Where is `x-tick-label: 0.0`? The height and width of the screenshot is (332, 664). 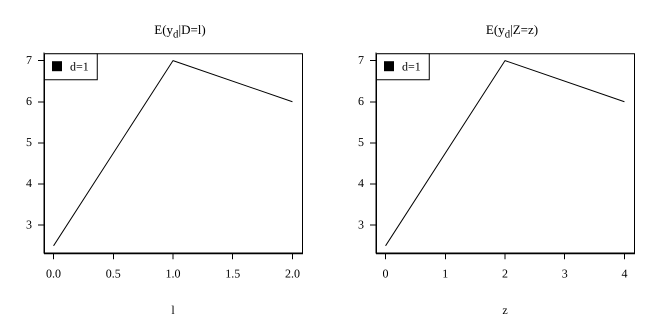 x-tick-label: 0.0 is located at coordinates (54, 273).